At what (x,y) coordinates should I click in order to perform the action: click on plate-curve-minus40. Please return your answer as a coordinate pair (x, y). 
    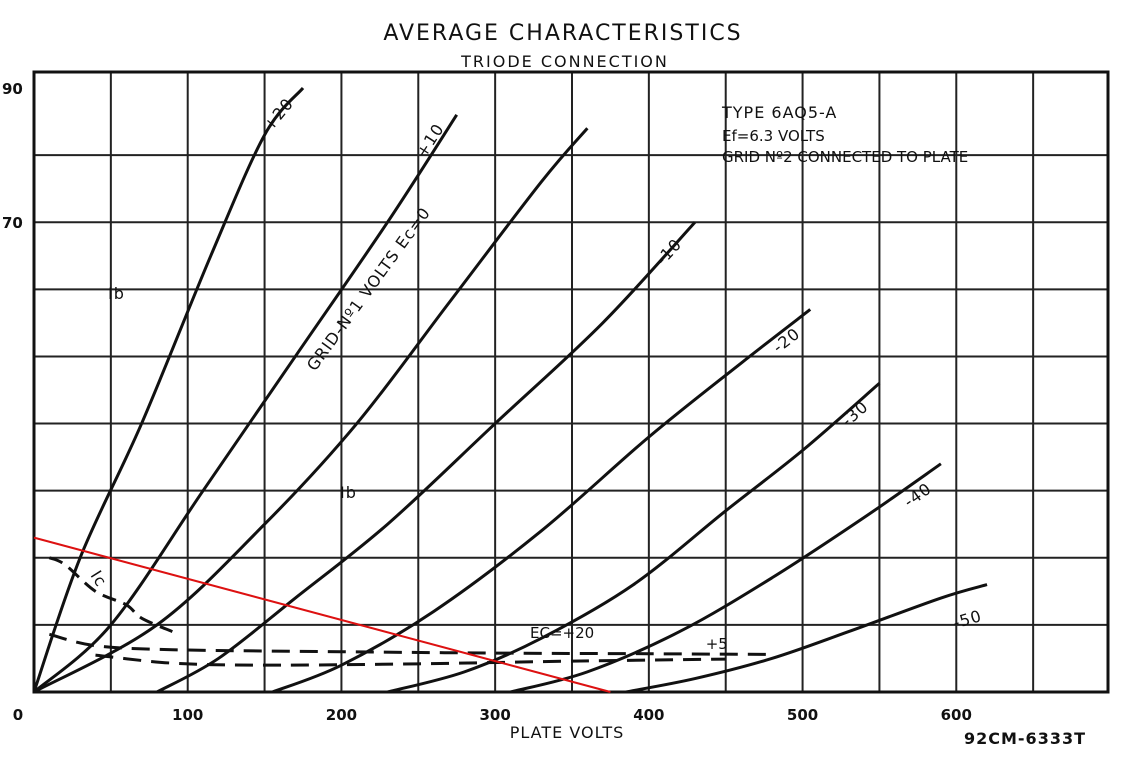
    Looking at the image, I should click on (726, 578).